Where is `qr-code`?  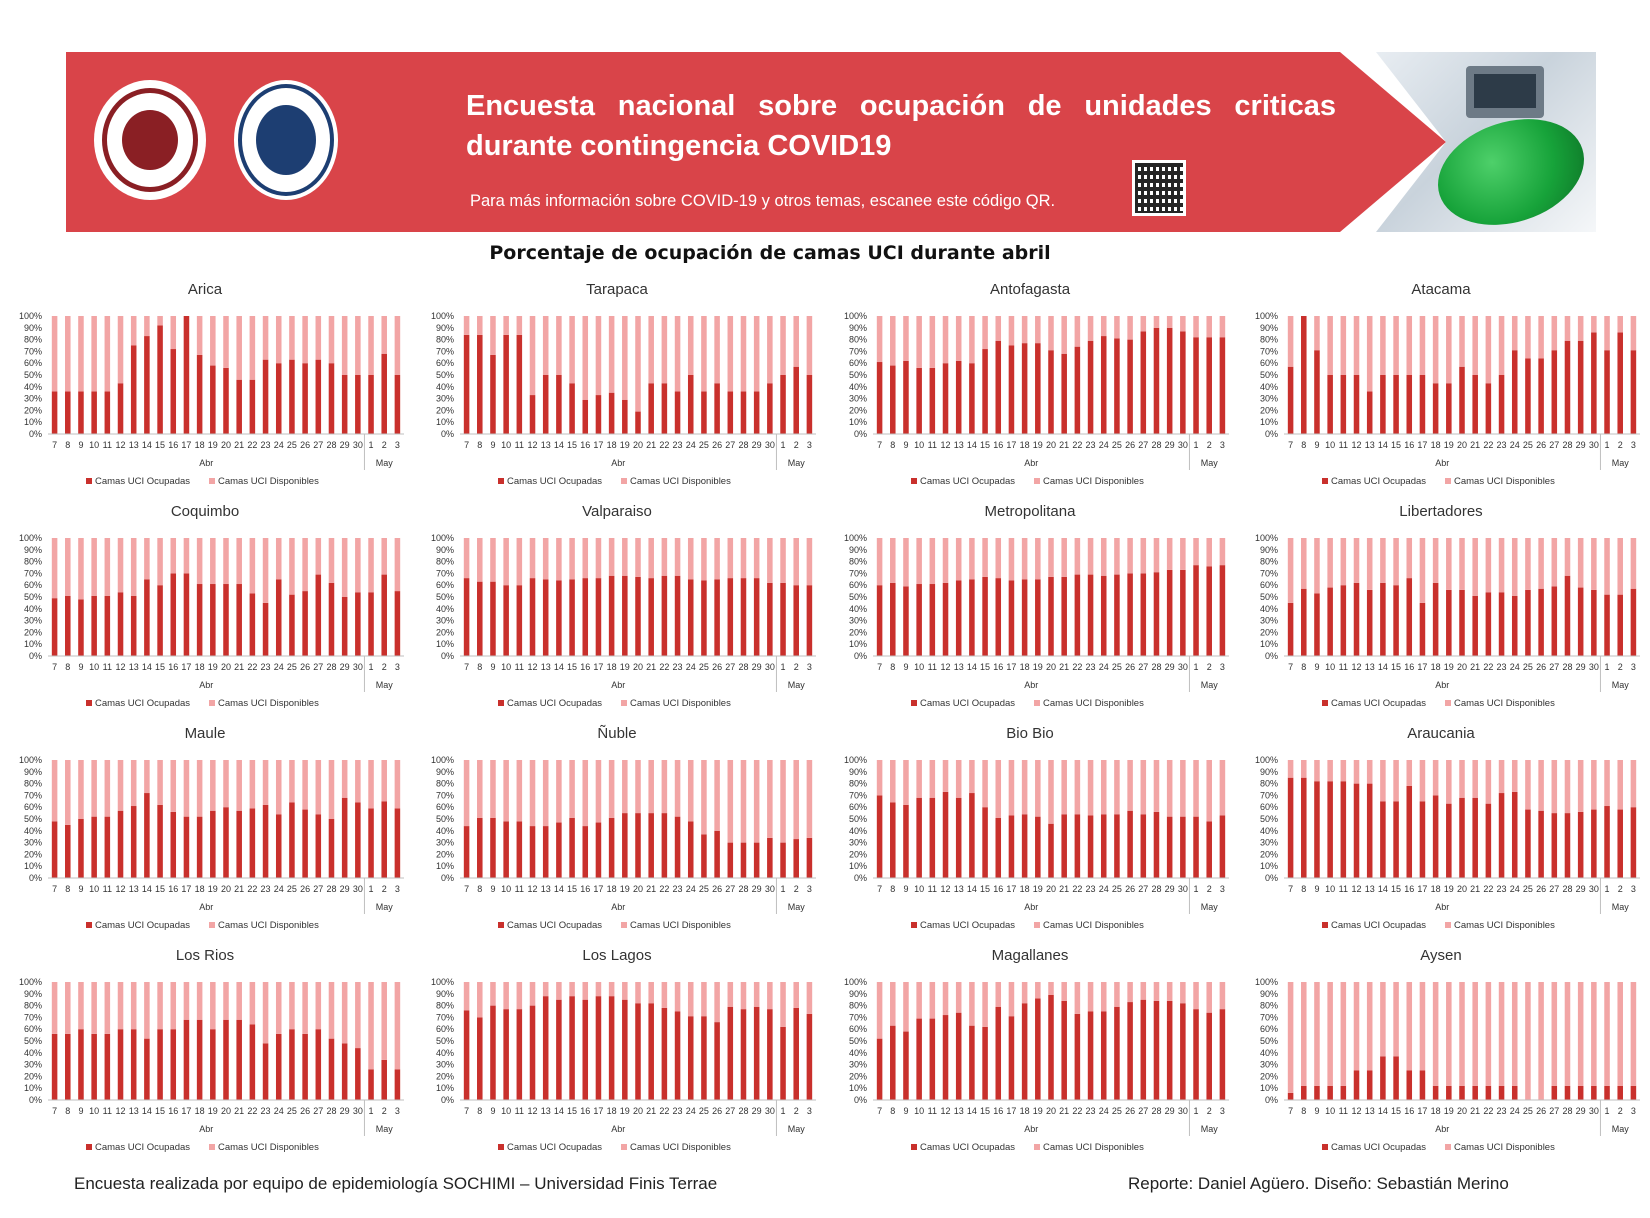 qr-code is located at coordinates (1159, 188).